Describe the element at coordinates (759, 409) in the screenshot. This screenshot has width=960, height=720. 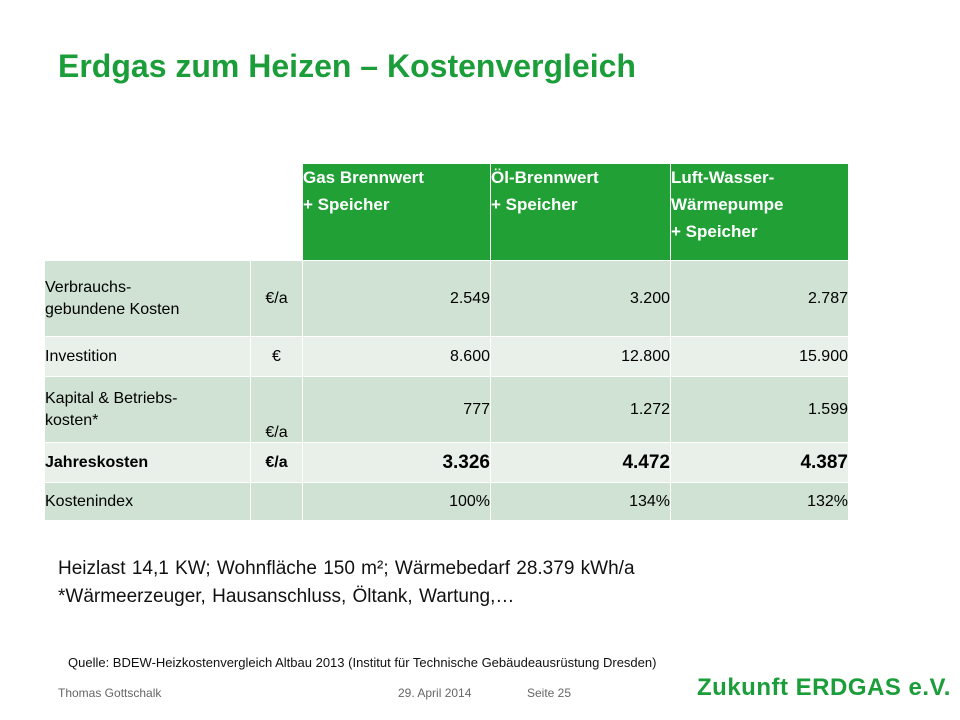
I see `cell-value: 1.599` at that location.